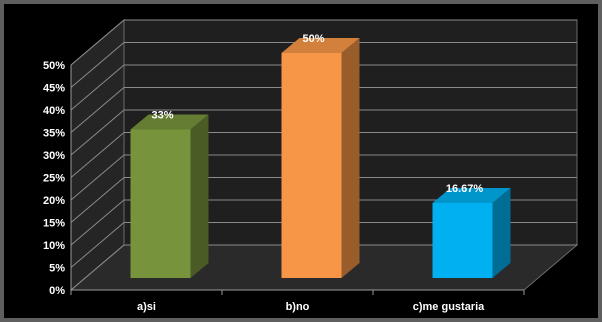 Image resolution: width=602 pixels, height=322 pixels. Describe the element at coordinates (54, 201) in the screenshot. I see `y-tick-label: 20%` at that location.